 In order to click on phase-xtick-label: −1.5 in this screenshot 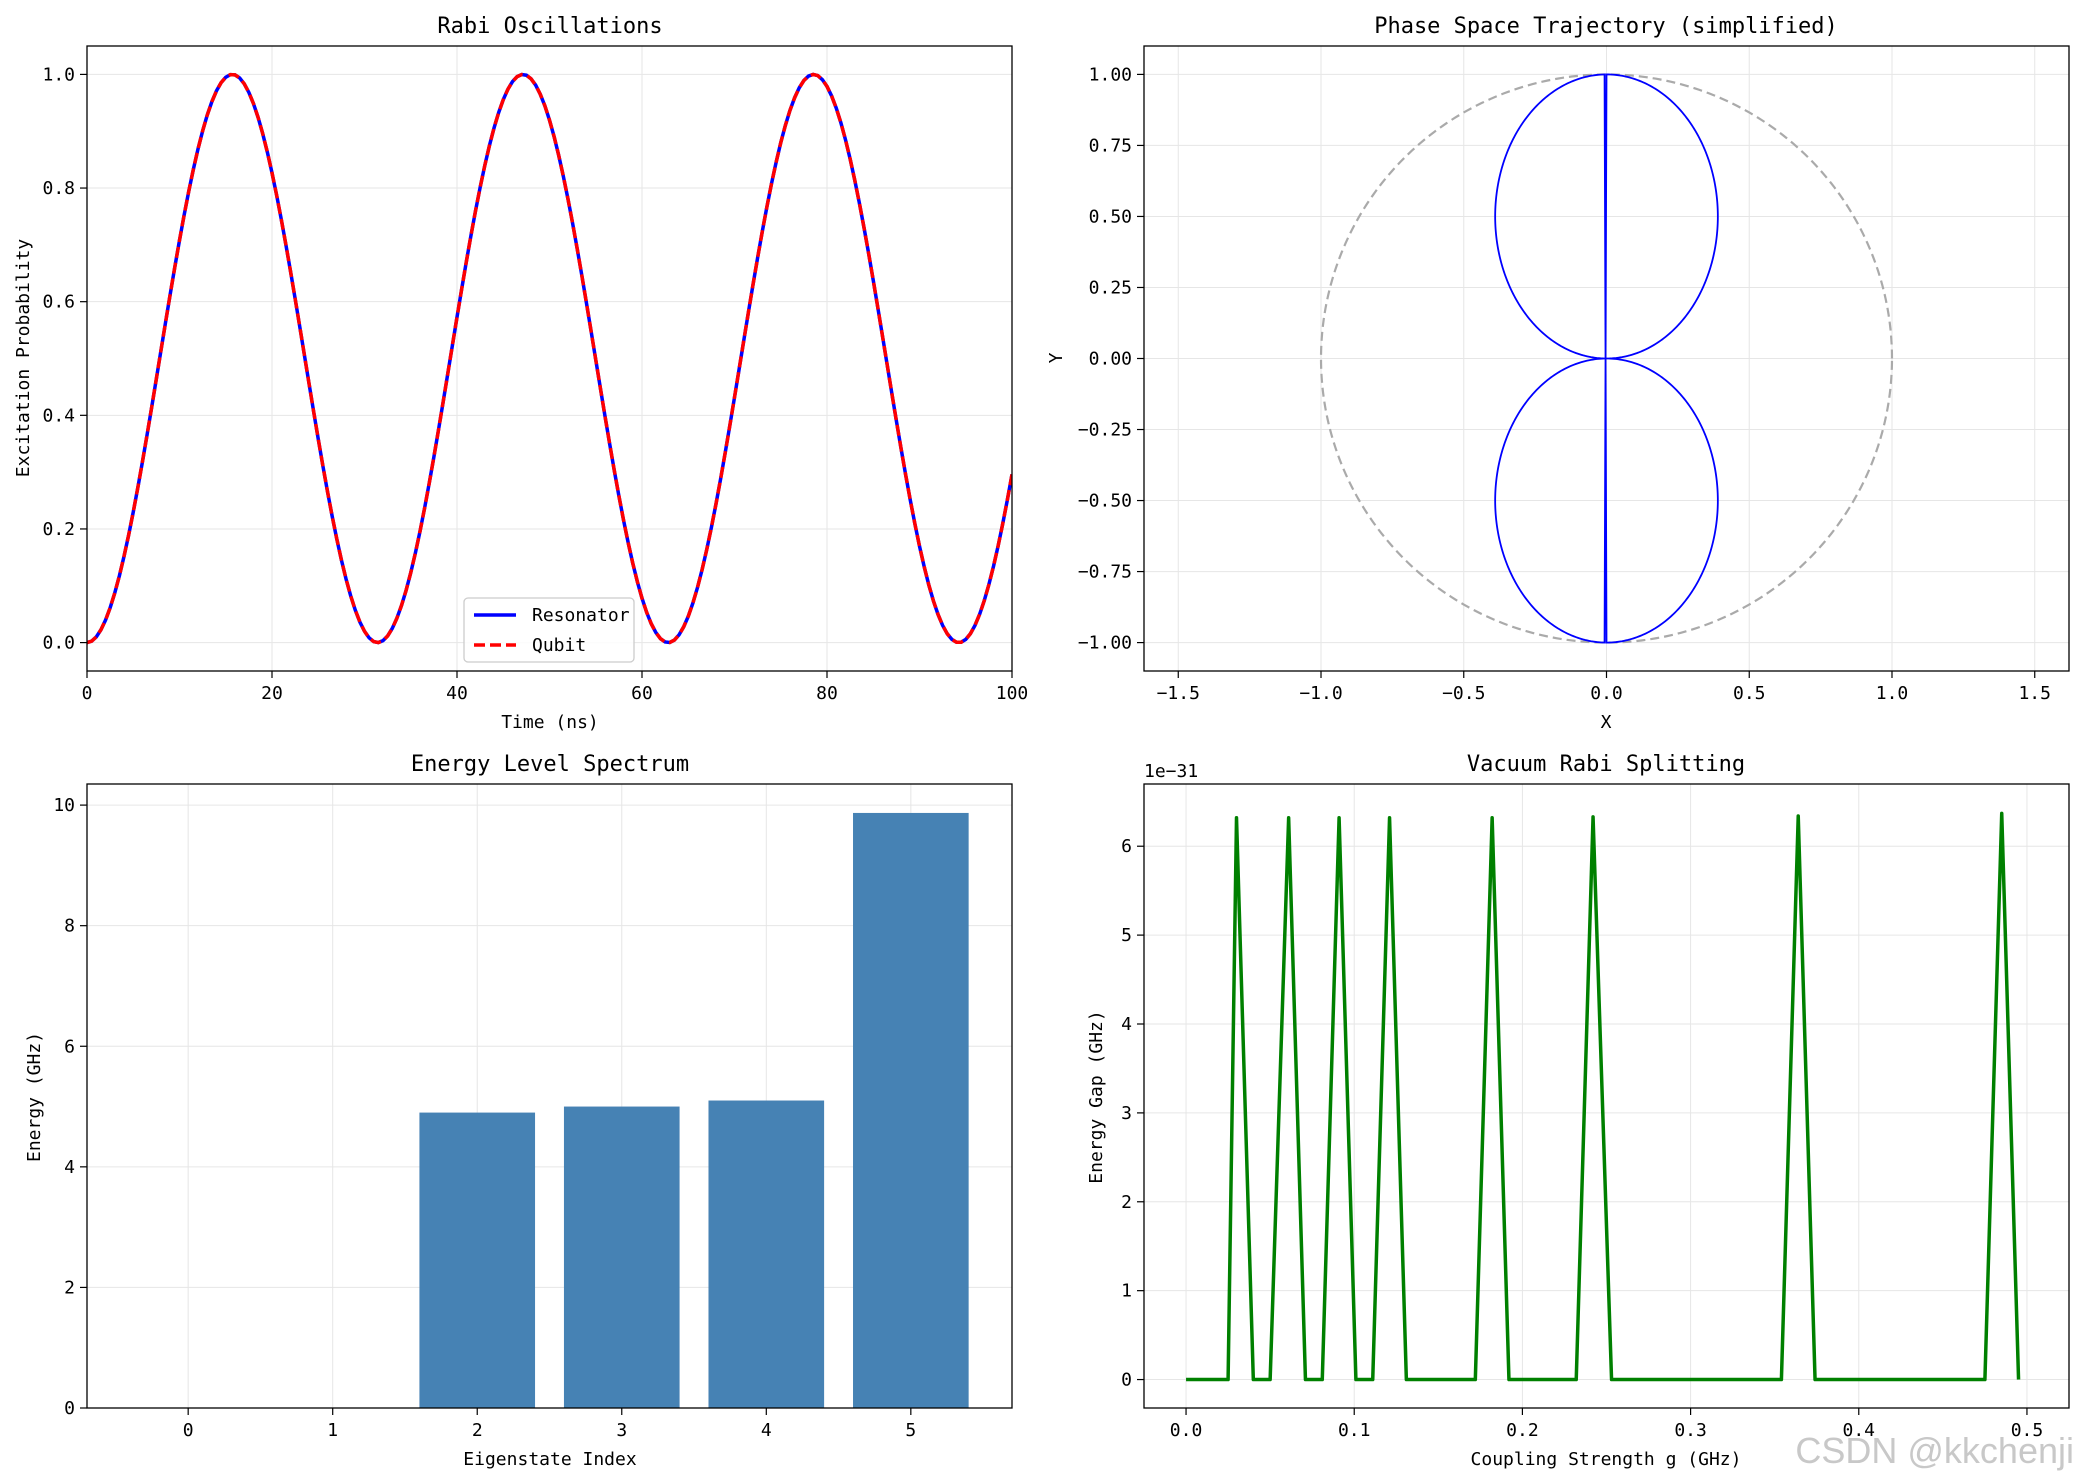, I will do `click(1178, 693)`.